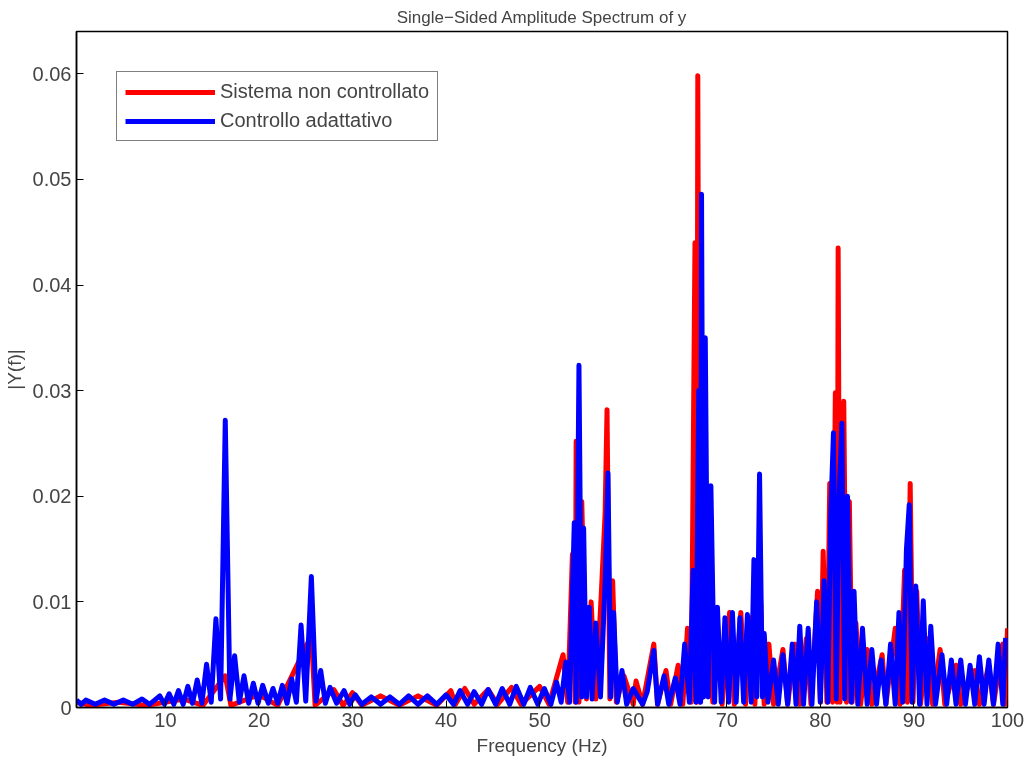 This screenshot has height=758, width=1028. I want to click on legend-label: Sistema non controllato, so click(325, 91).